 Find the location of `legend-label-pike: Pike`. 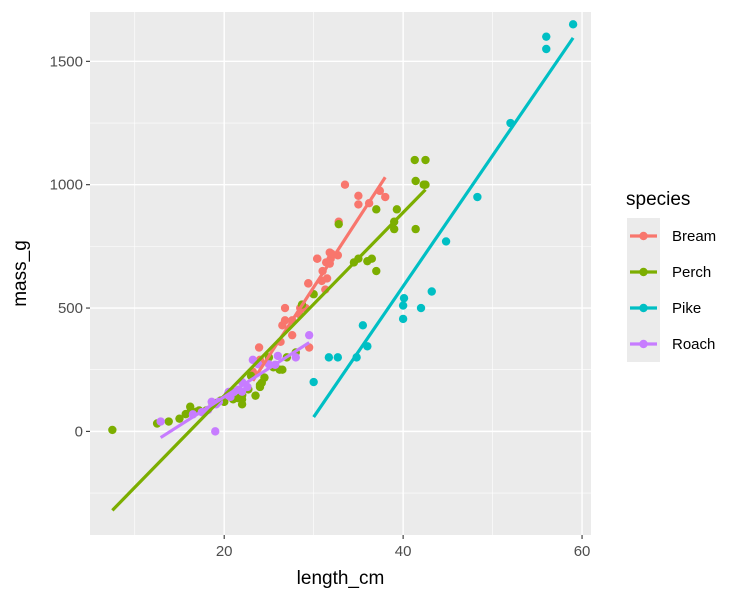

legend-label-pike: Pike is located at coordinates (686, 308).